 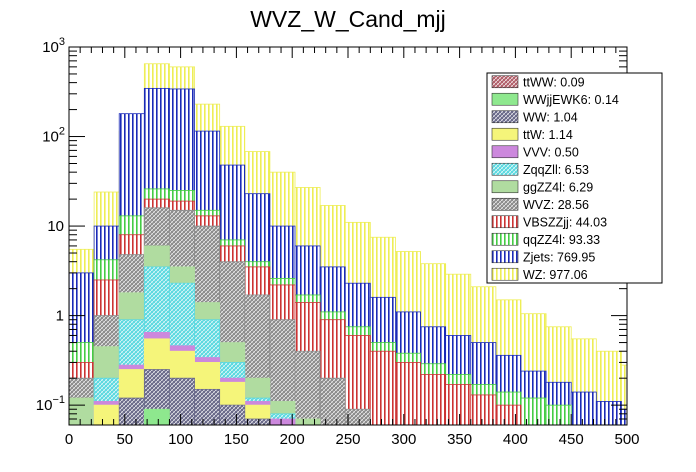 I want to click on y-tick-label: 1, so click(x=60, y=316).